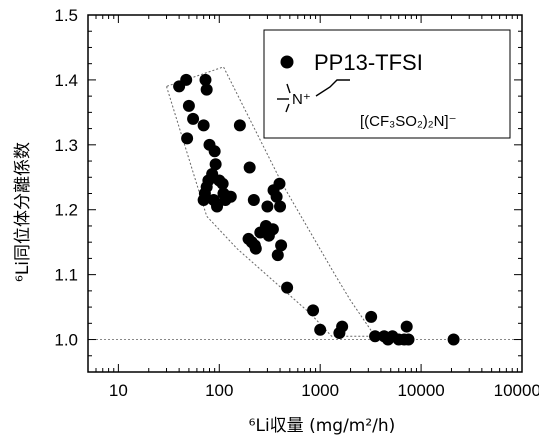  I want to click on anion-label: [(CF₃SO₂)₂N]⁻, so click(408, 121).